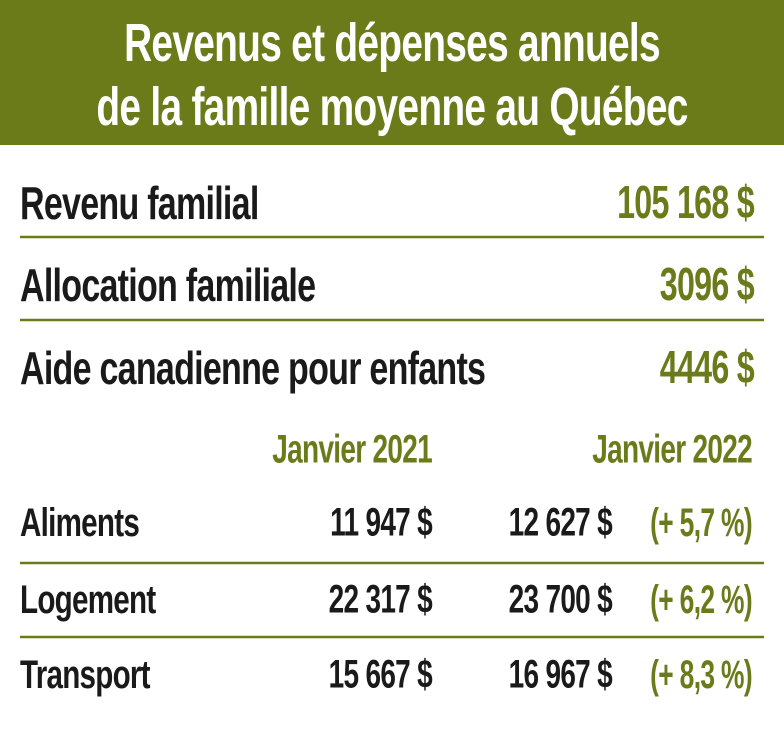  Describe the element at coordinates (381, 675) in the screenshot. I see `value-2021: 15 667 $` at that location.